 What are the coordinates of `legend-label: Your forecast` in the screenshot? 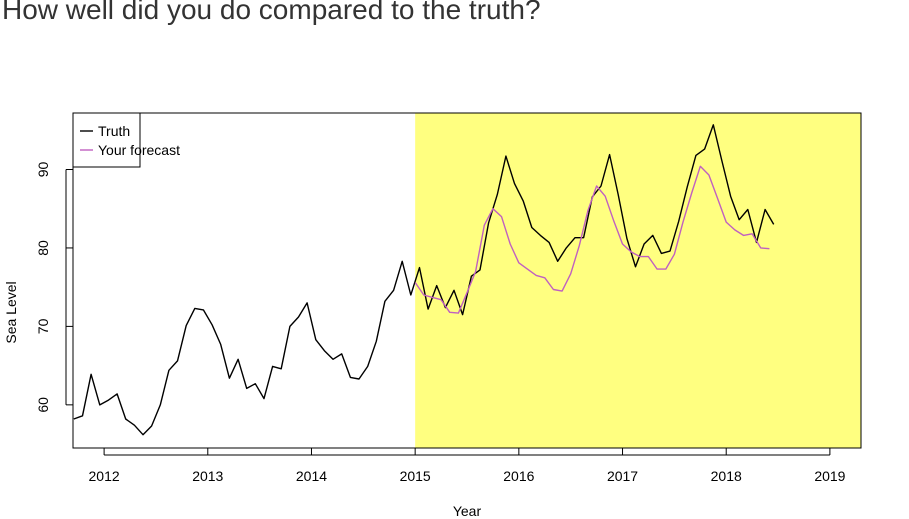 It's located at (139, 150).